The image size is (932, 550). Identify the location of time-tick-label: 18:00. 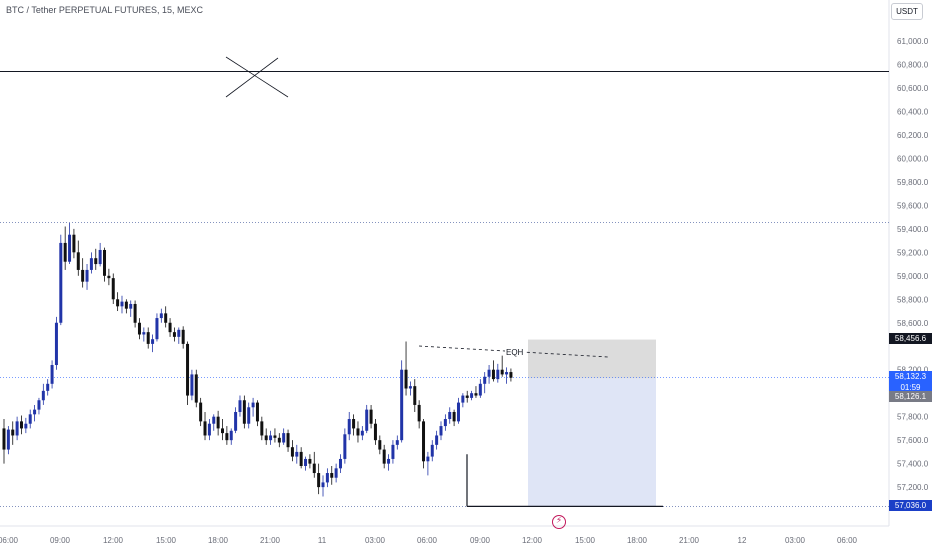
(218, 540).